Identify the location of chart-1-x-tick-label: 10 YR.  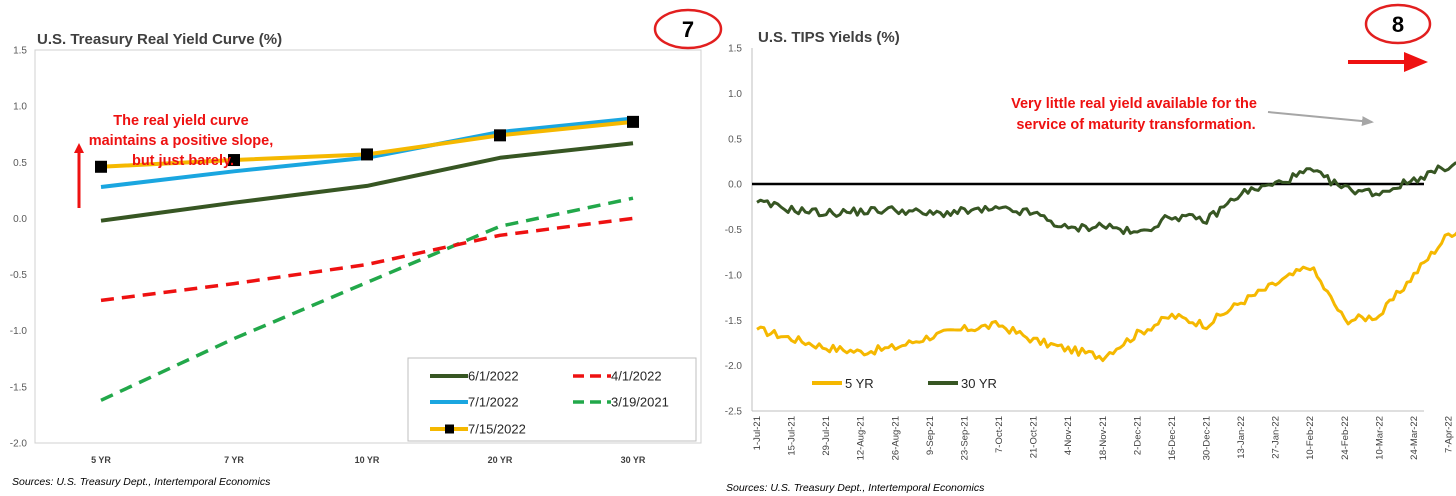
(367, 460).